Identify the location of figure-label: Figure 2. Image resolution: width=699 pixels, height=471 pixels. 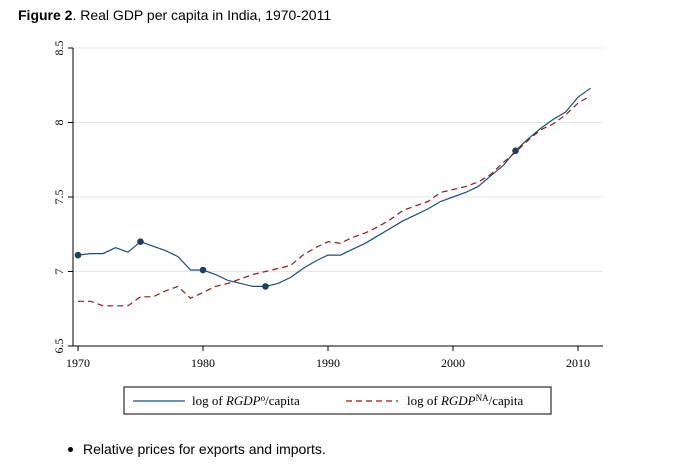
(45, 15).